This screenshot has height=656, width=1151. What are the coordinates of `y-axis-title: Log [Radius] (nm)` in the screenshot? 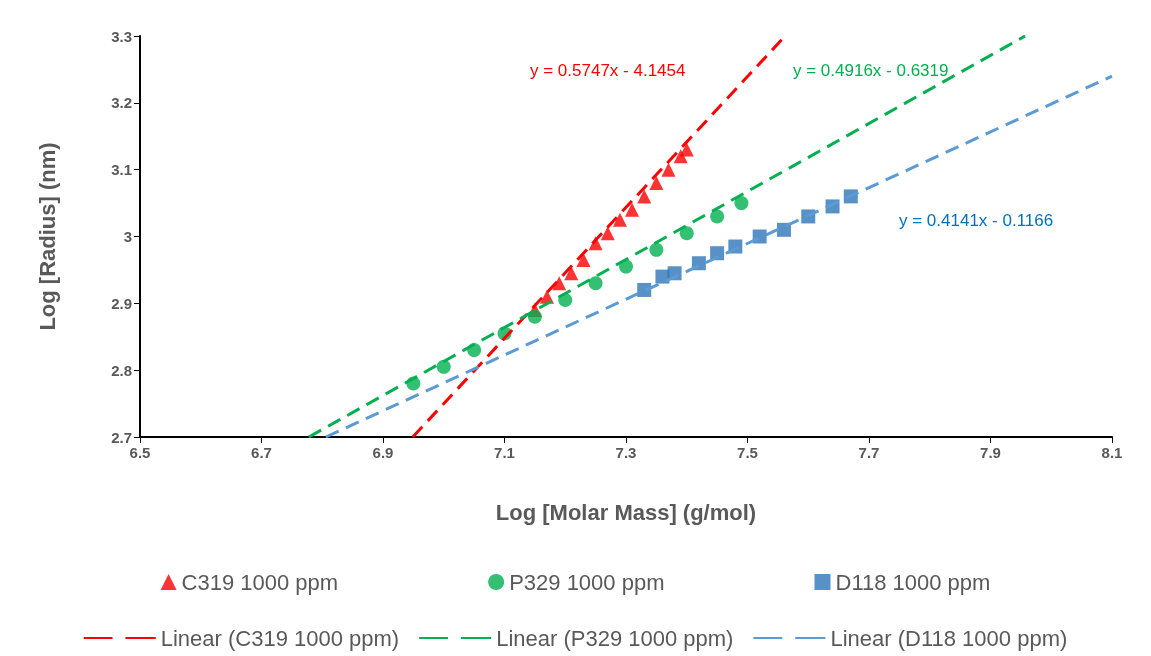 It's located at (47, 236).